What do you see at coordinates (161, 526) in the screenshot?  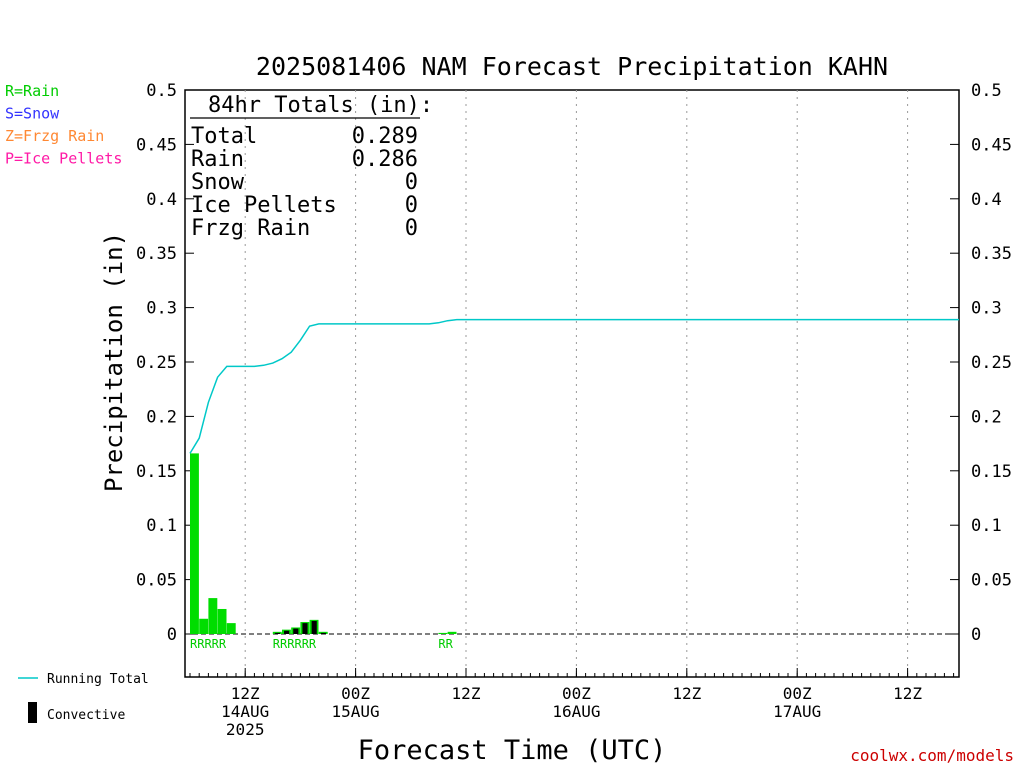 I see `y-tick-label-left: 0.1` at bounding box center [161, 526].